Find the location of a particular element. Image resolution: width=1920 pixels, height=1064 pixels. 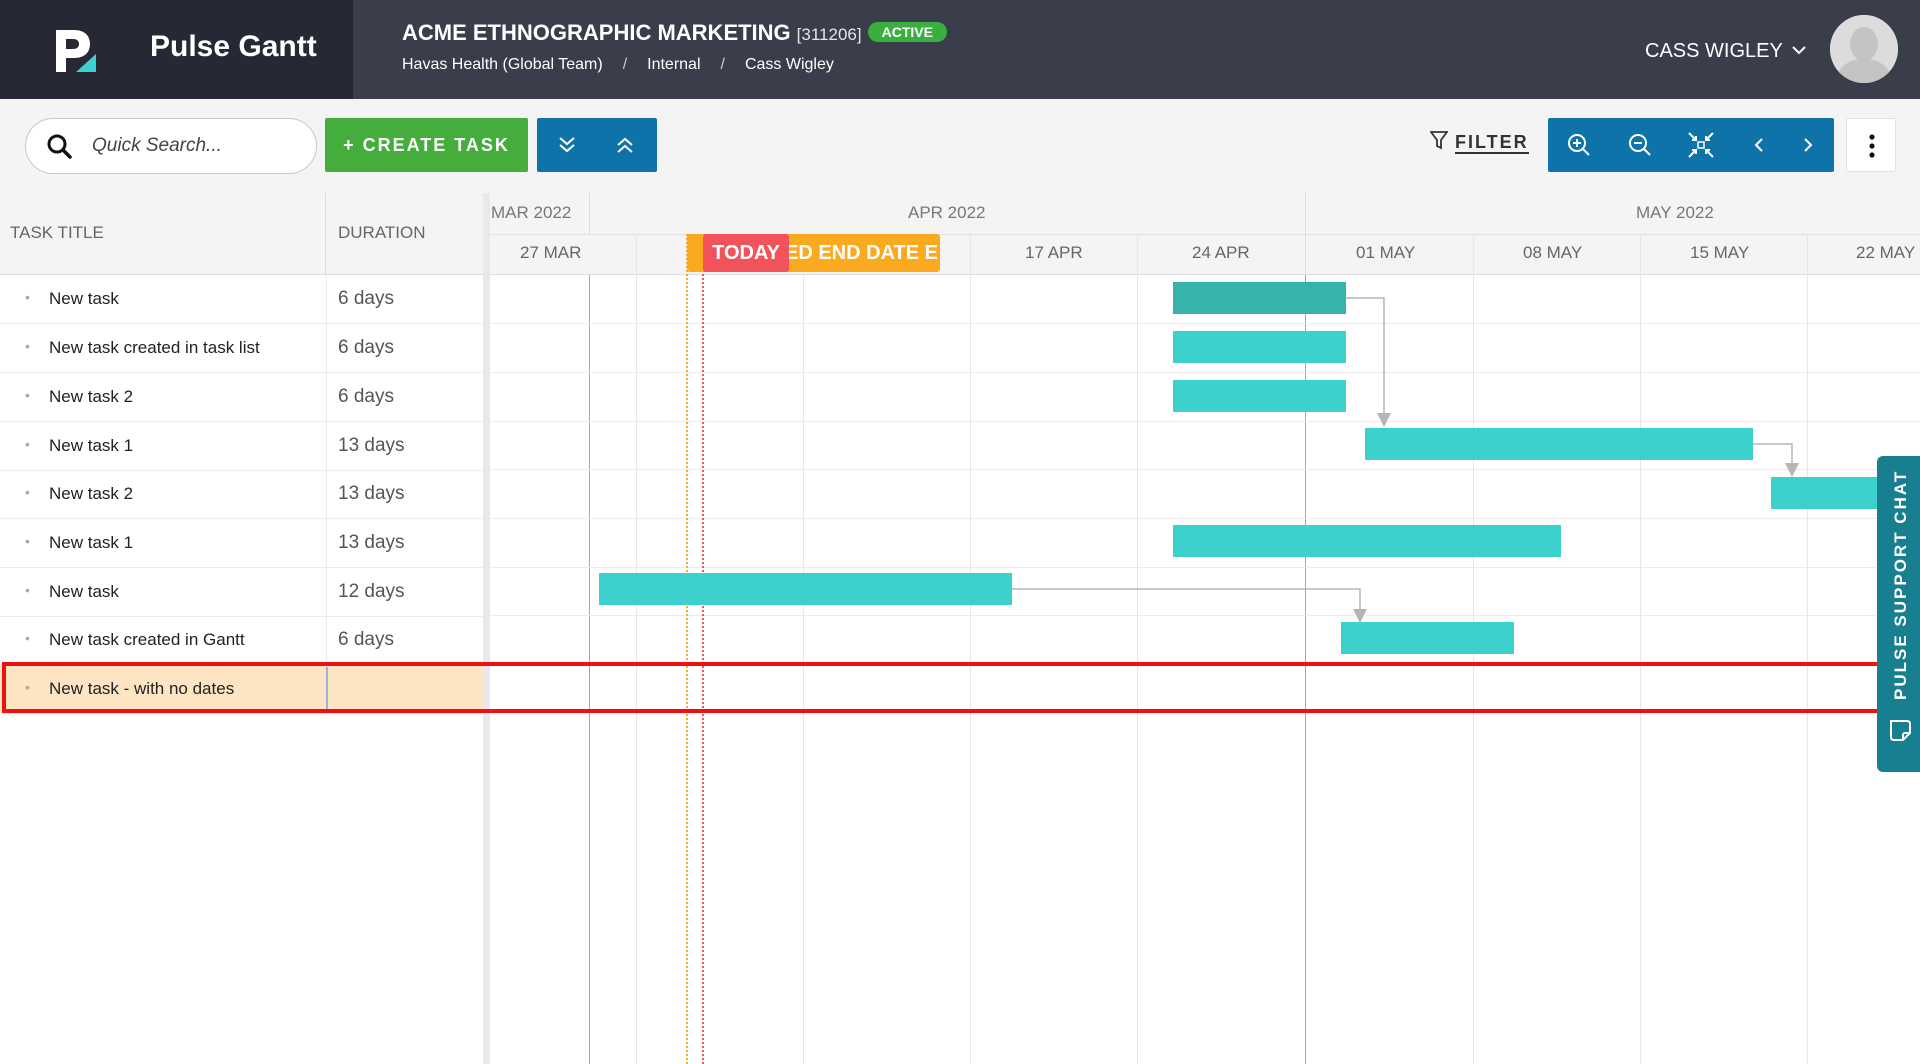

support-chat-label: PULSE SUPPORT CHAT is located at coordinates (1900, 585).